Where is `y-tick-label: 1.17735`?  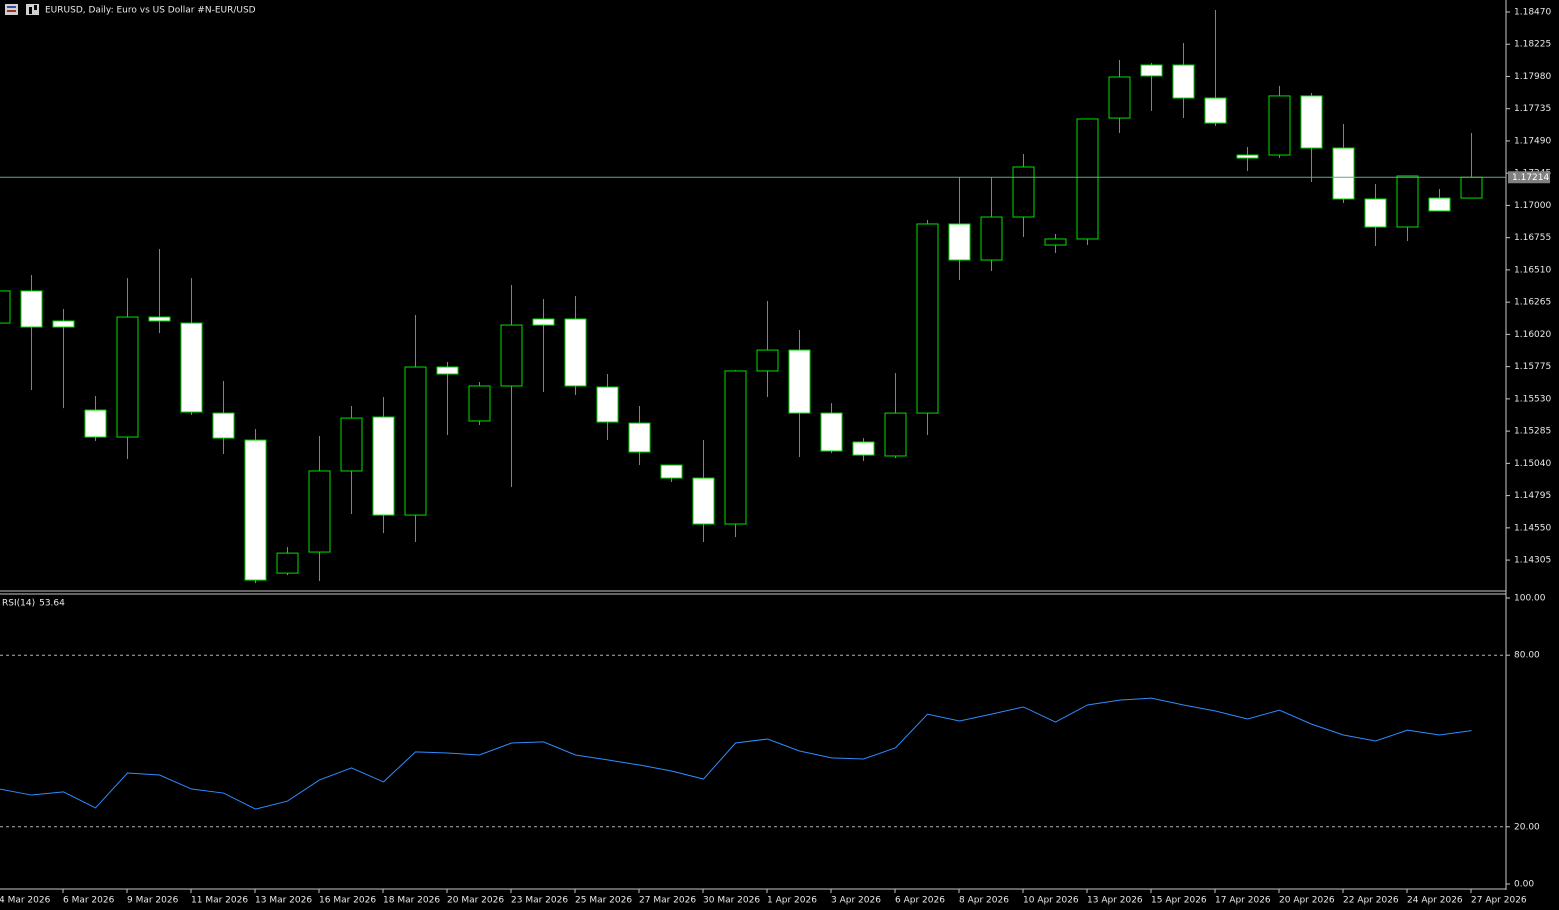 y-tick-label: 1.17735 is located at coordinates (1532, 109).